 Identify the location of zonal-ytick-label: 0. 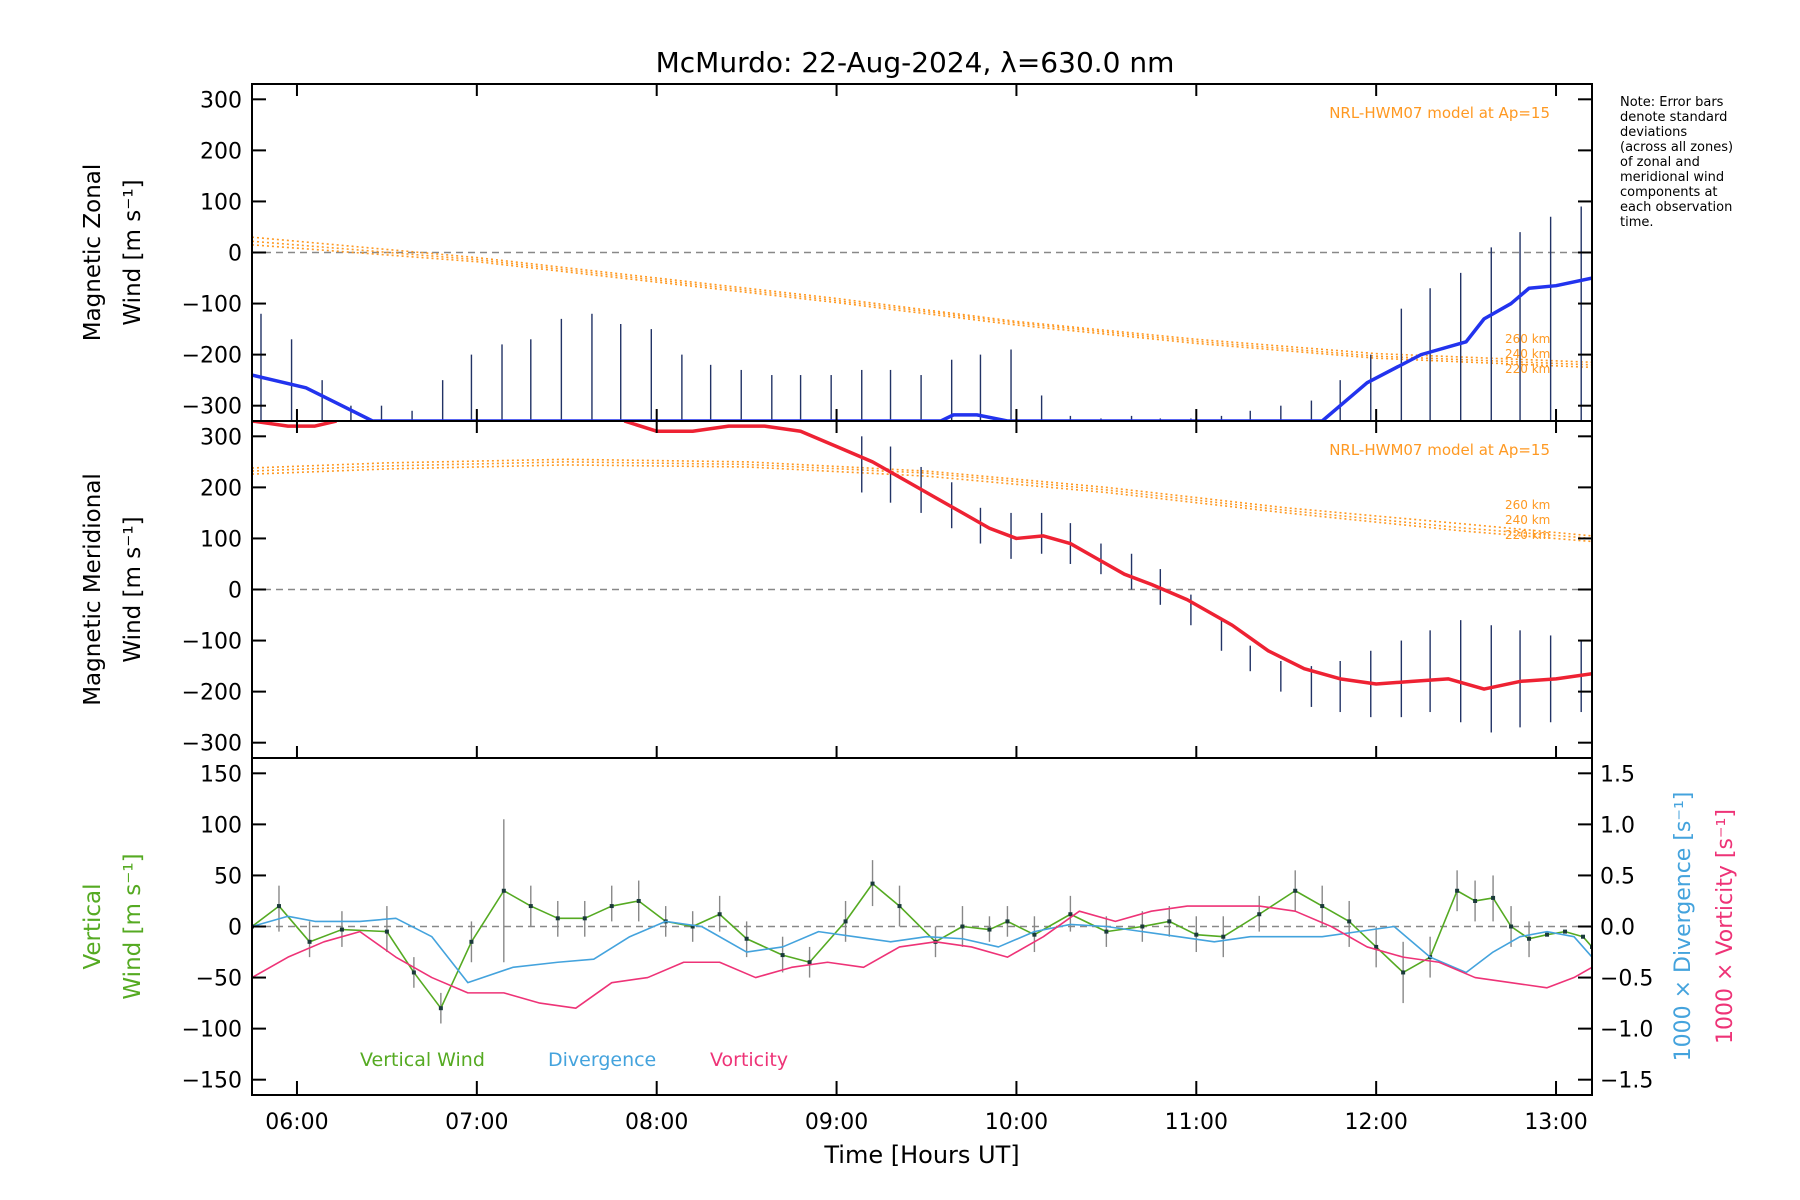
(235, 254).